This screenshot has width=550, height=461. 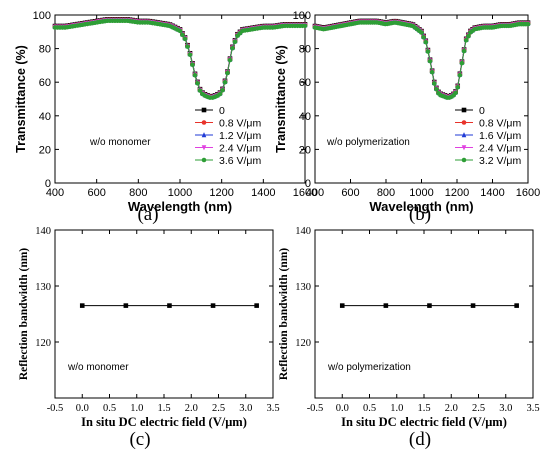 I want to click on y-tick-label: 20, so click(x=305, y=150).